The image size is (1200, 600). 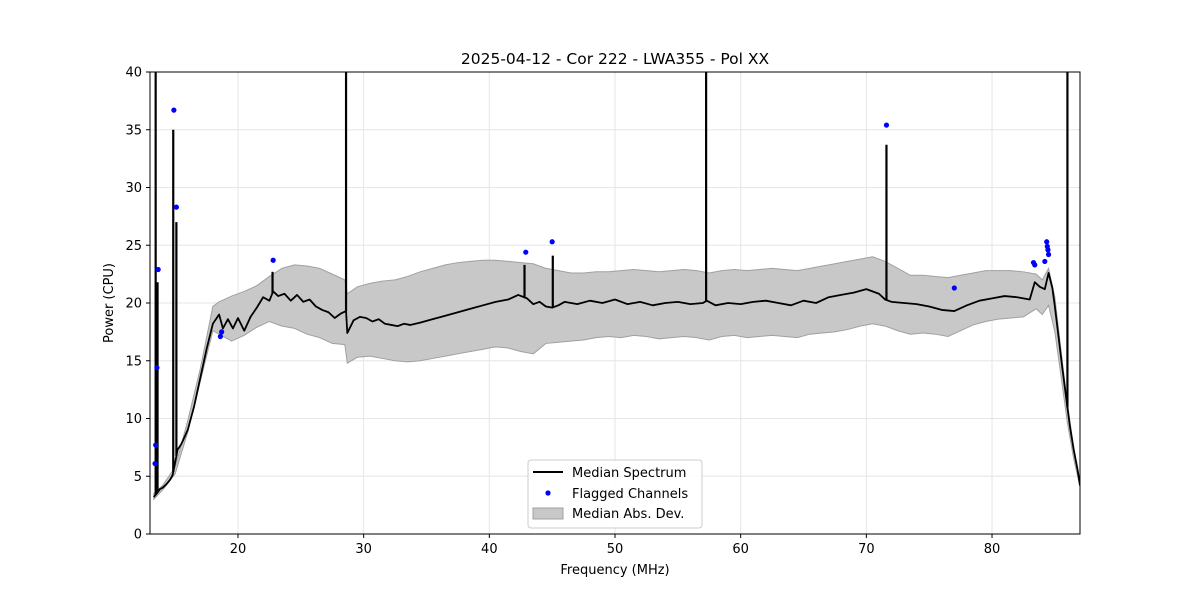 What do you see at coordinates (363, 549) in the screenshot?
I see `x-tick-label: 30` at bounding box center [363, 549].